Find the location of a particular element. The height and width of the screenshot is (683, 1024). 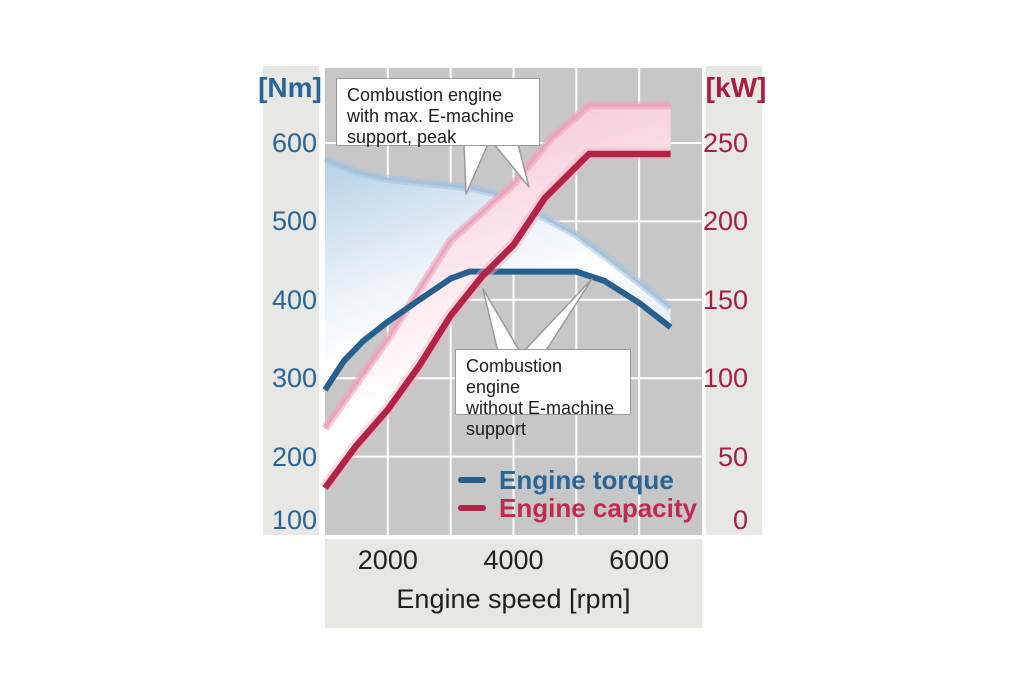

x-axis-strip is located at coordinates (513, 583).